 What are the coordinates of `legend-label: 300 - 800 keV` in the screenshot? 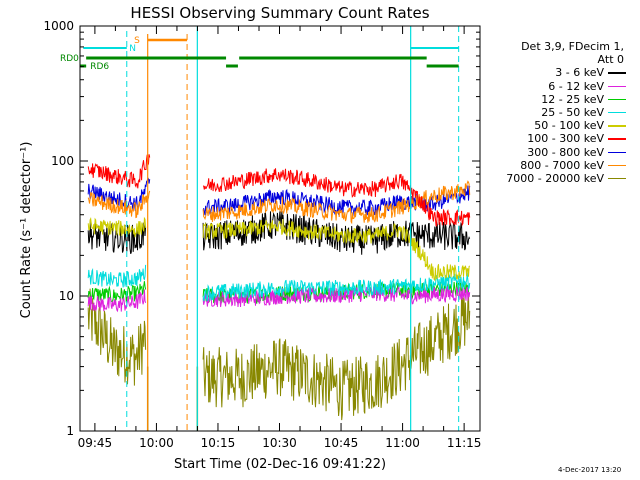 It's located at (565, 152).